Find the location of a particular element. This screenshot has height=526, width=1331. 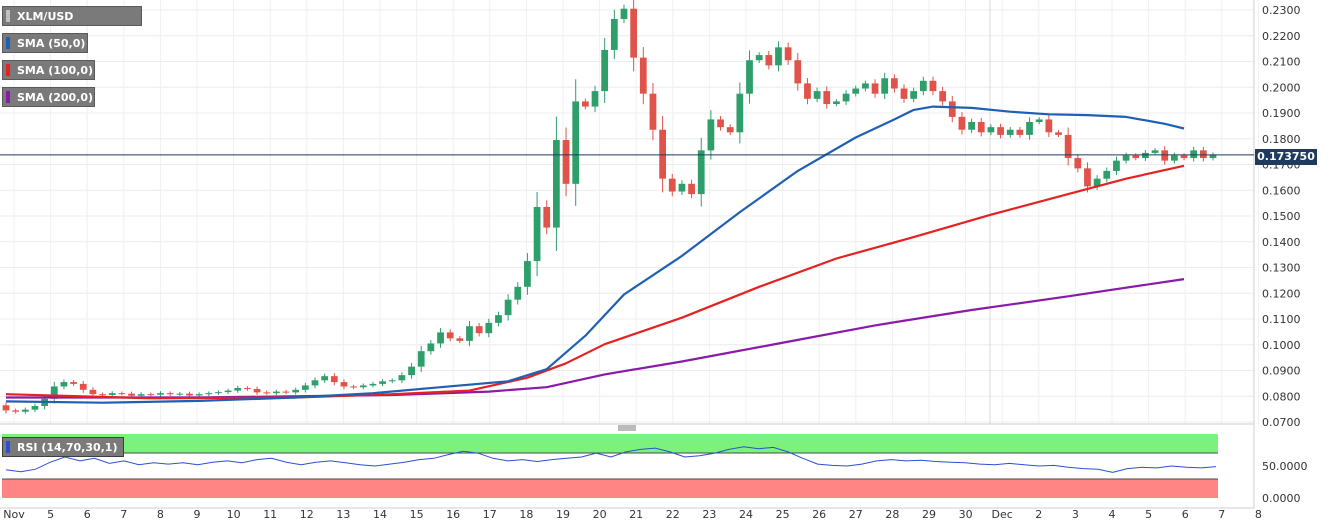

rsi-mid-zone is located at coordinates (610, 466).